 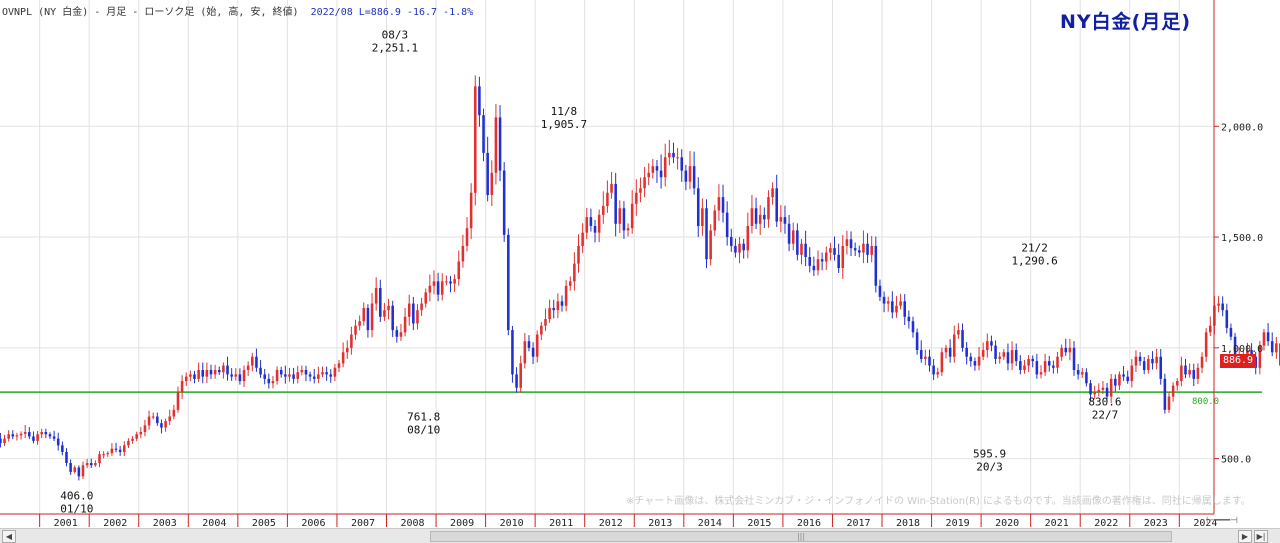 I want to click on x-tick-label: 2004, so click(x=214, y=523).